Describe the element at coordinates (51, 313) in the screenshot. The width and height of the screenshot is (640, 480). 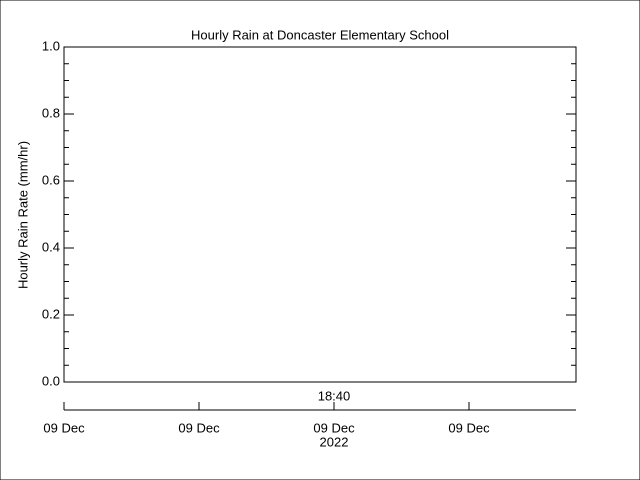
I see `y-tick-label: 0.2` at that location.